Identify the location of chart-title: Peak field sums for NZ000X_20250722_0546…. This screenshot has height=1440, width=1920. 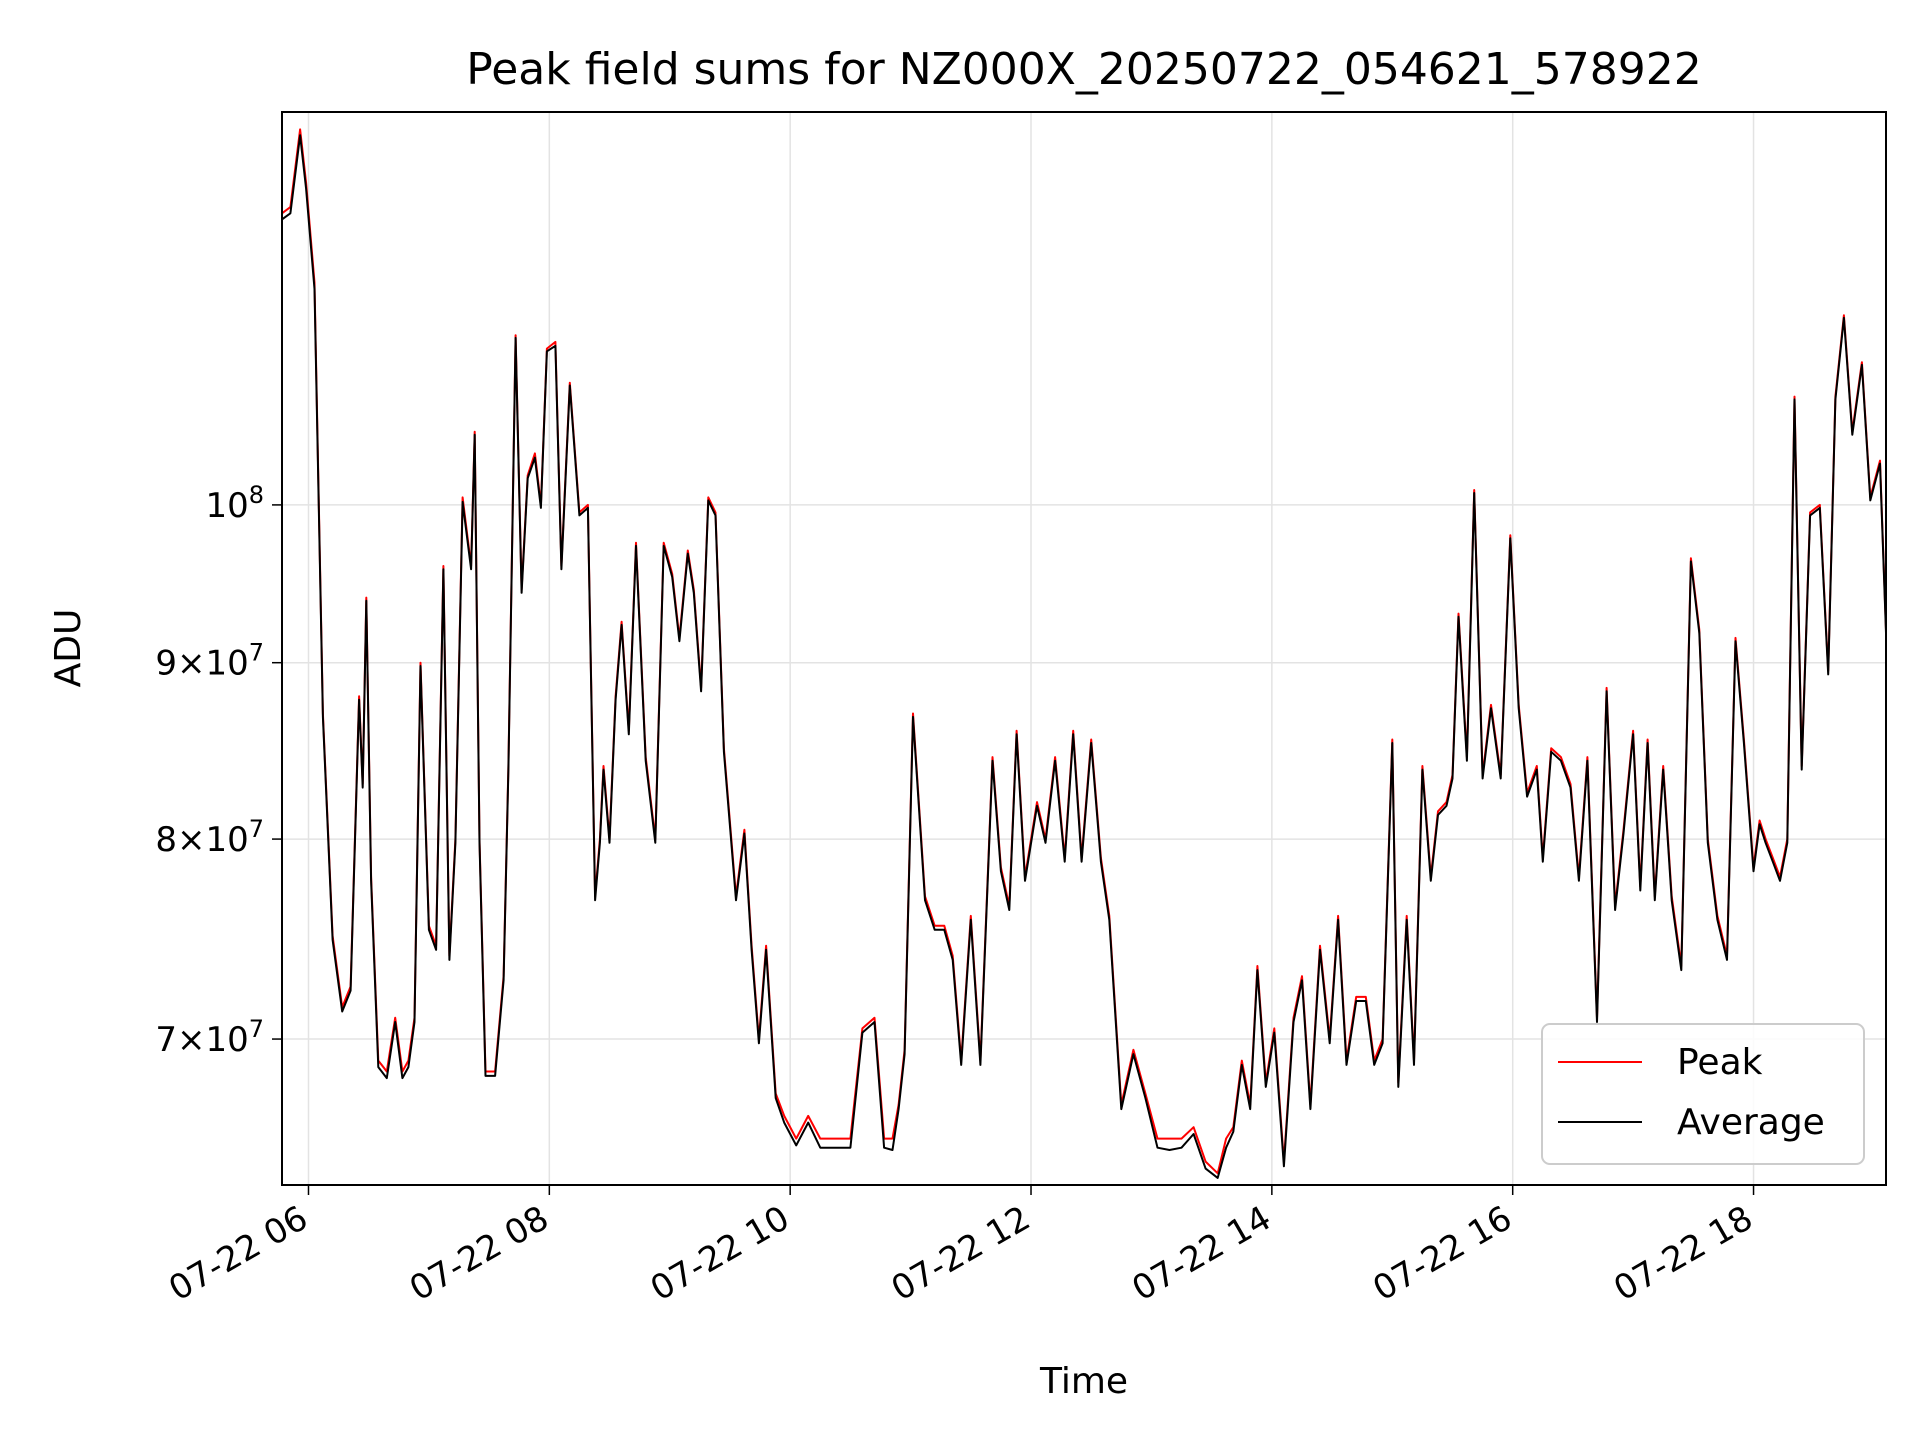
(1084, 69).